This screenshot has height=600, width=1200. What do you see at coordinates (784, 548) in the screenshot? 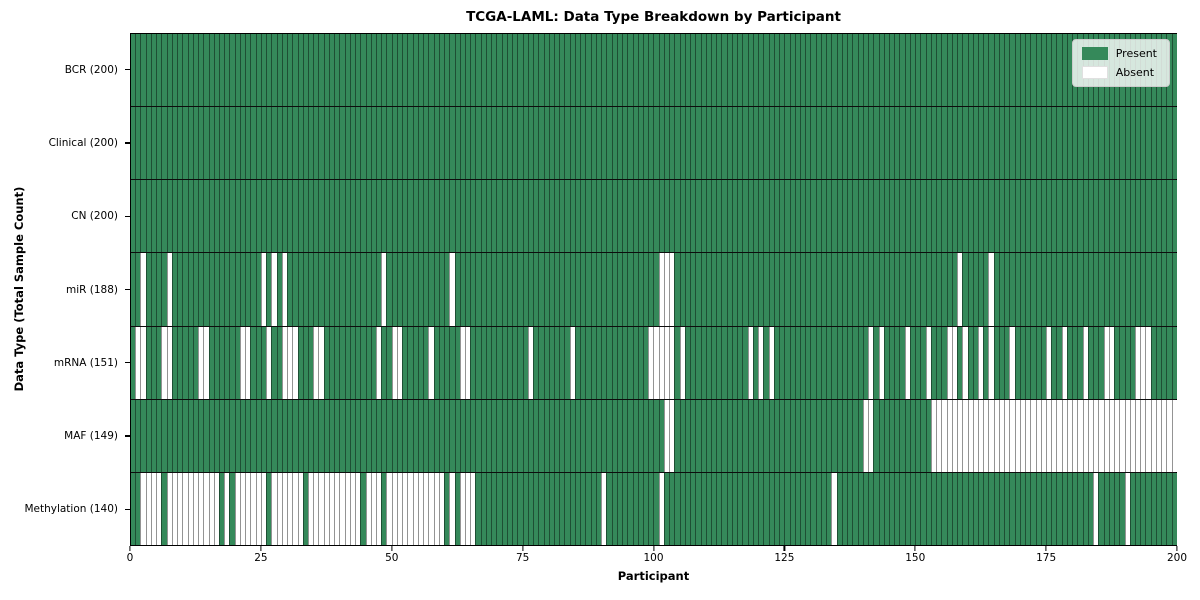
I see `x-tick-mark` at bounding box center [784, 548].